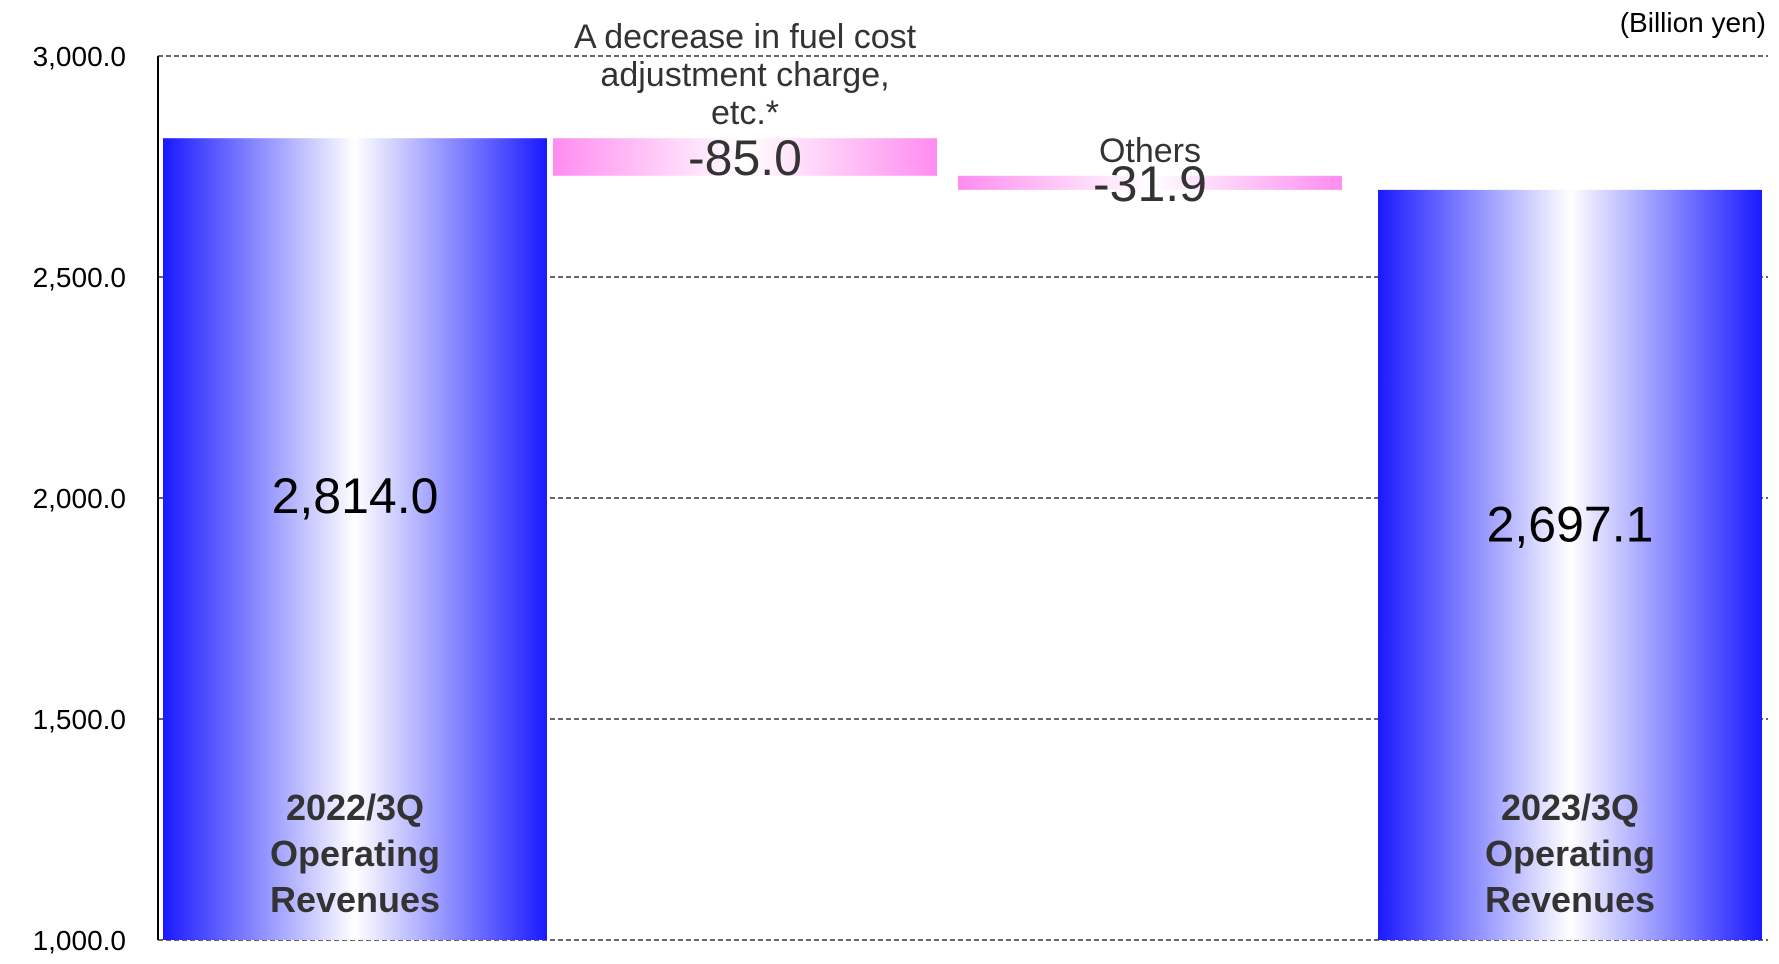 This screenshot has width=1779, height=964. What do you see at coordinates (79, 719) in the screenshot?
I see `y-tick-label: 1,500.0` at bounding box center [79, 719].